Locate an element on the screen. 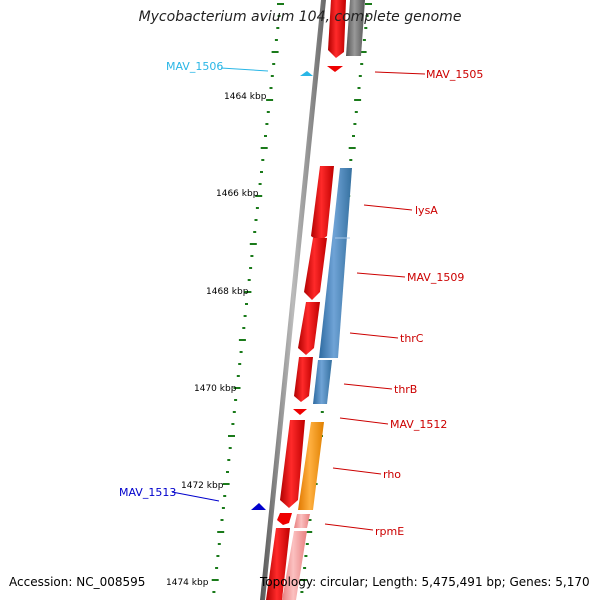 This screenshot has height=600, width=600. gene-label-mav1506: MAV_1506 is located at coordinates (195, 66).